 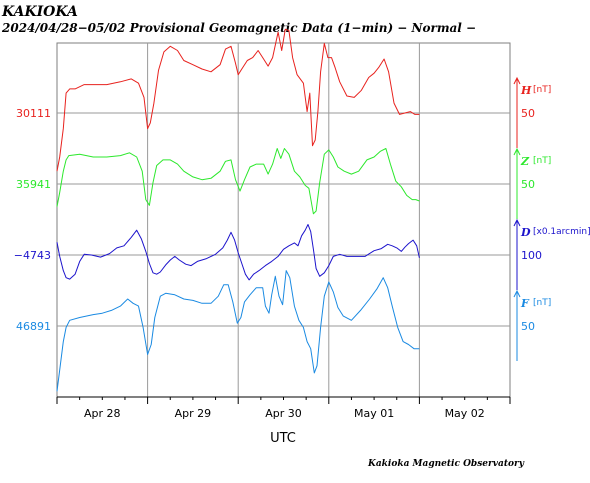 What do you see at coordinates (528, 113) in the screenshot?
I see `component-h-scale: 50` at bounding box center [528, 113].